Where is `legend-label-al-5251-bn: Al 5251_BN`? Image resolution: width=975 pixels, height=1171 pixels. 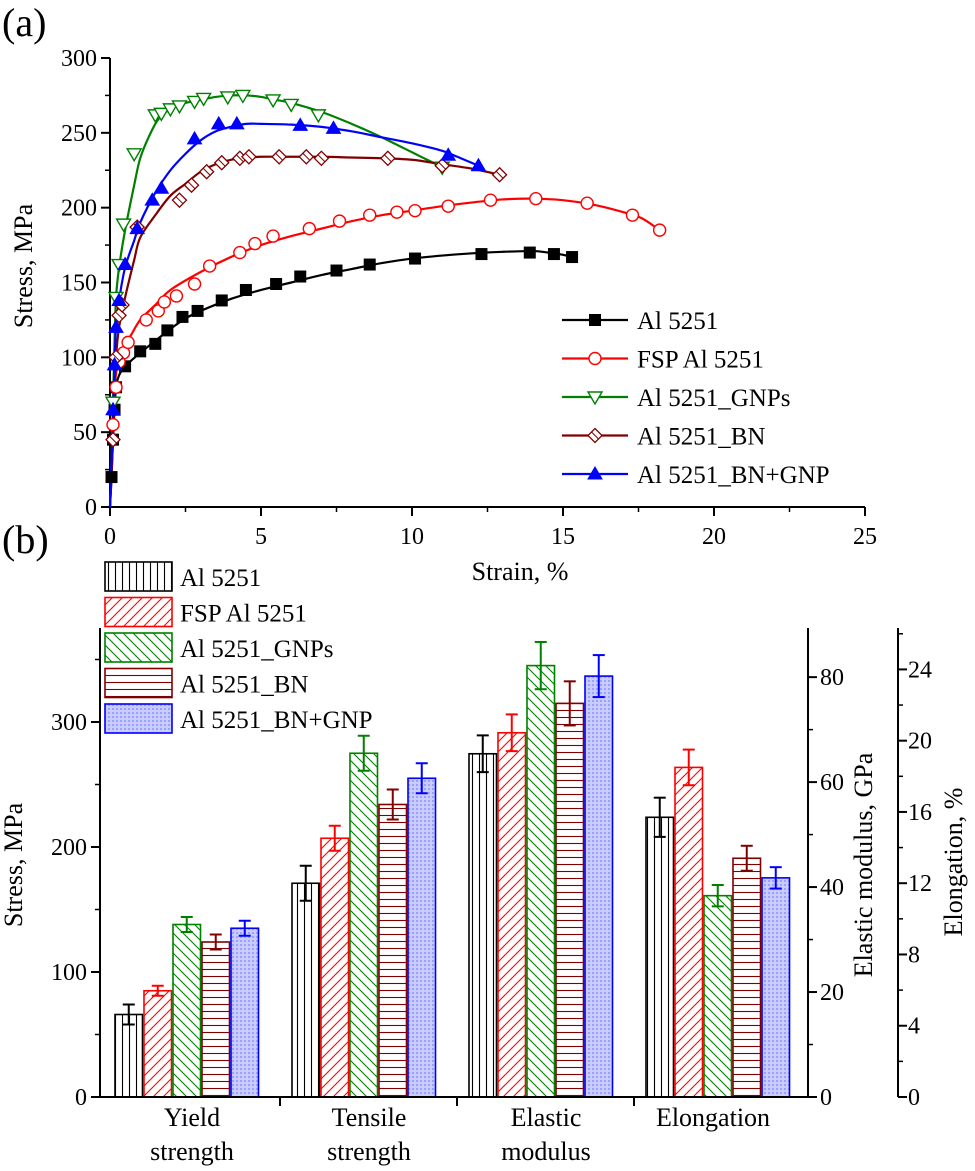
legend-label-al-5251-bn: Al 5251_BN is located at coordinates (701, 437).